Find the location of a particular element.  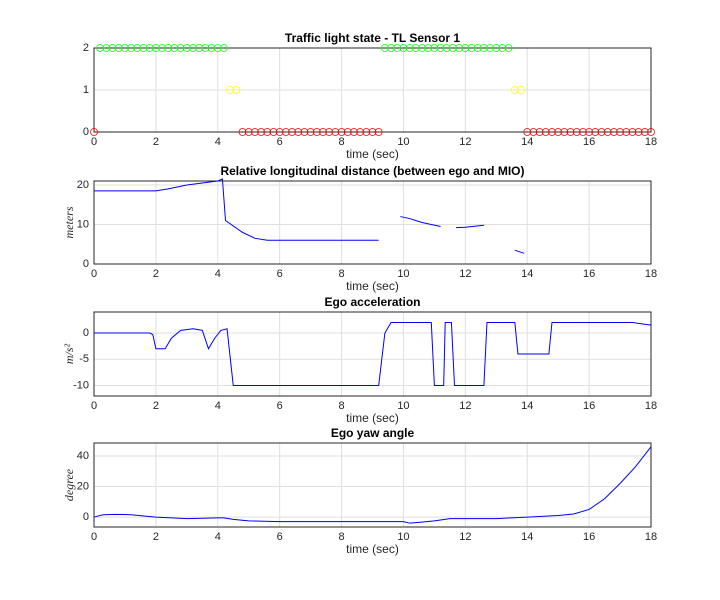

chart-title: Ego acceleration is located at coordinates (372, 302).